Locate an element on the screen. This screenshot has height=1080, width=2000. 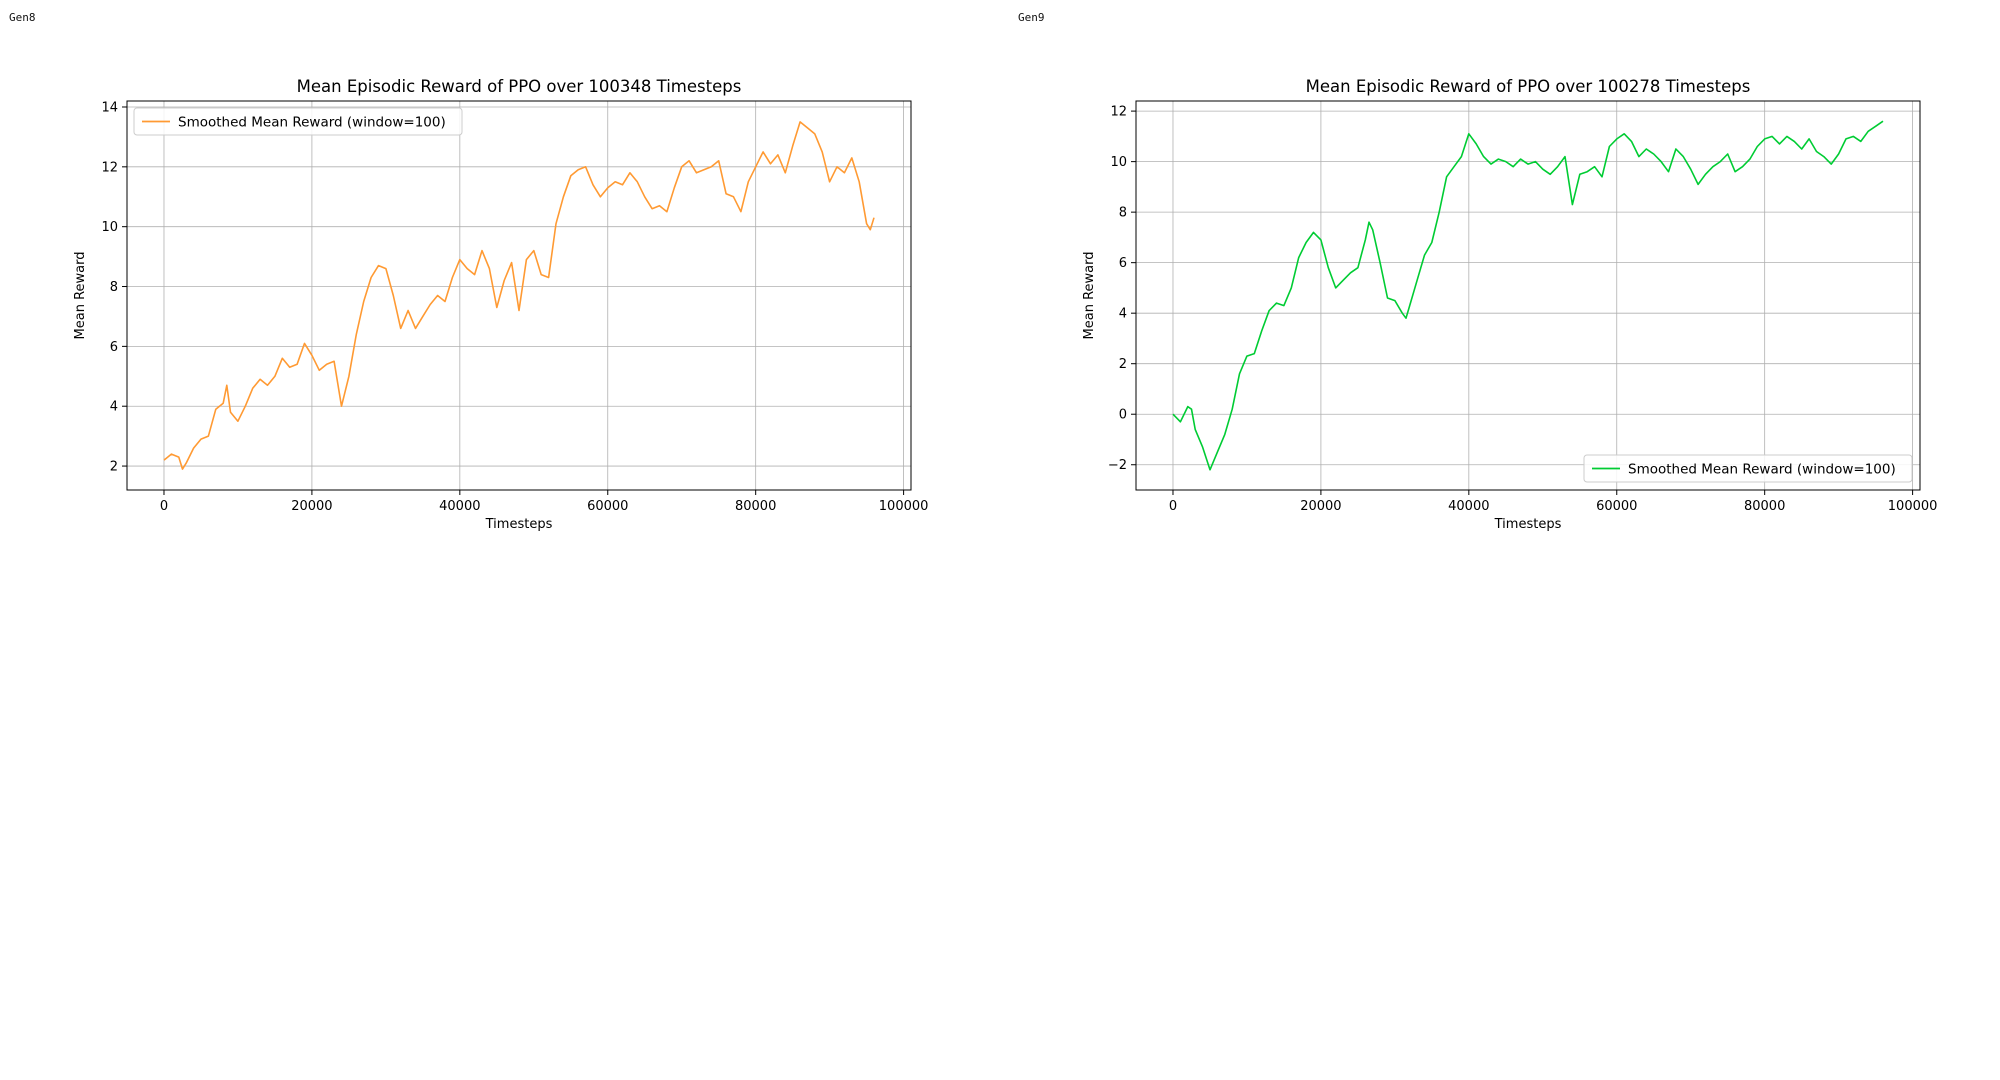
y-tick-label: −2 is located at coordinates (1117, 465).